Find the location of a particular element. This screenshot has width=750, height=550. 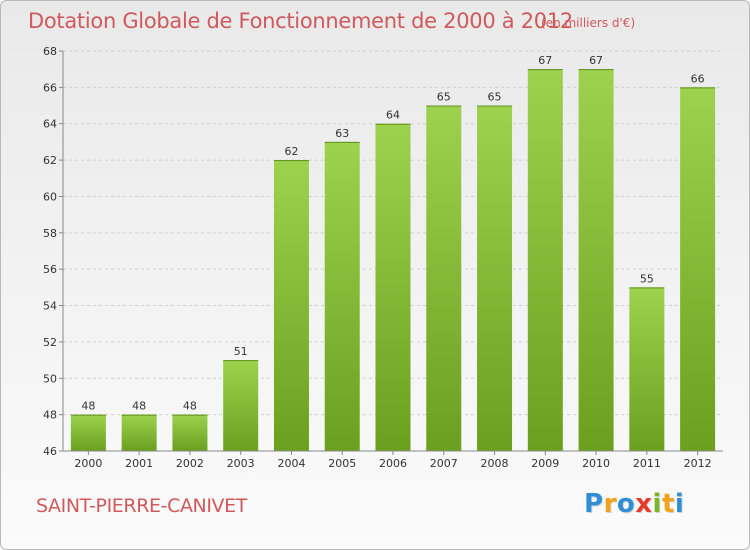

bar-value-label: 51 is located at coordinates (241, 351).